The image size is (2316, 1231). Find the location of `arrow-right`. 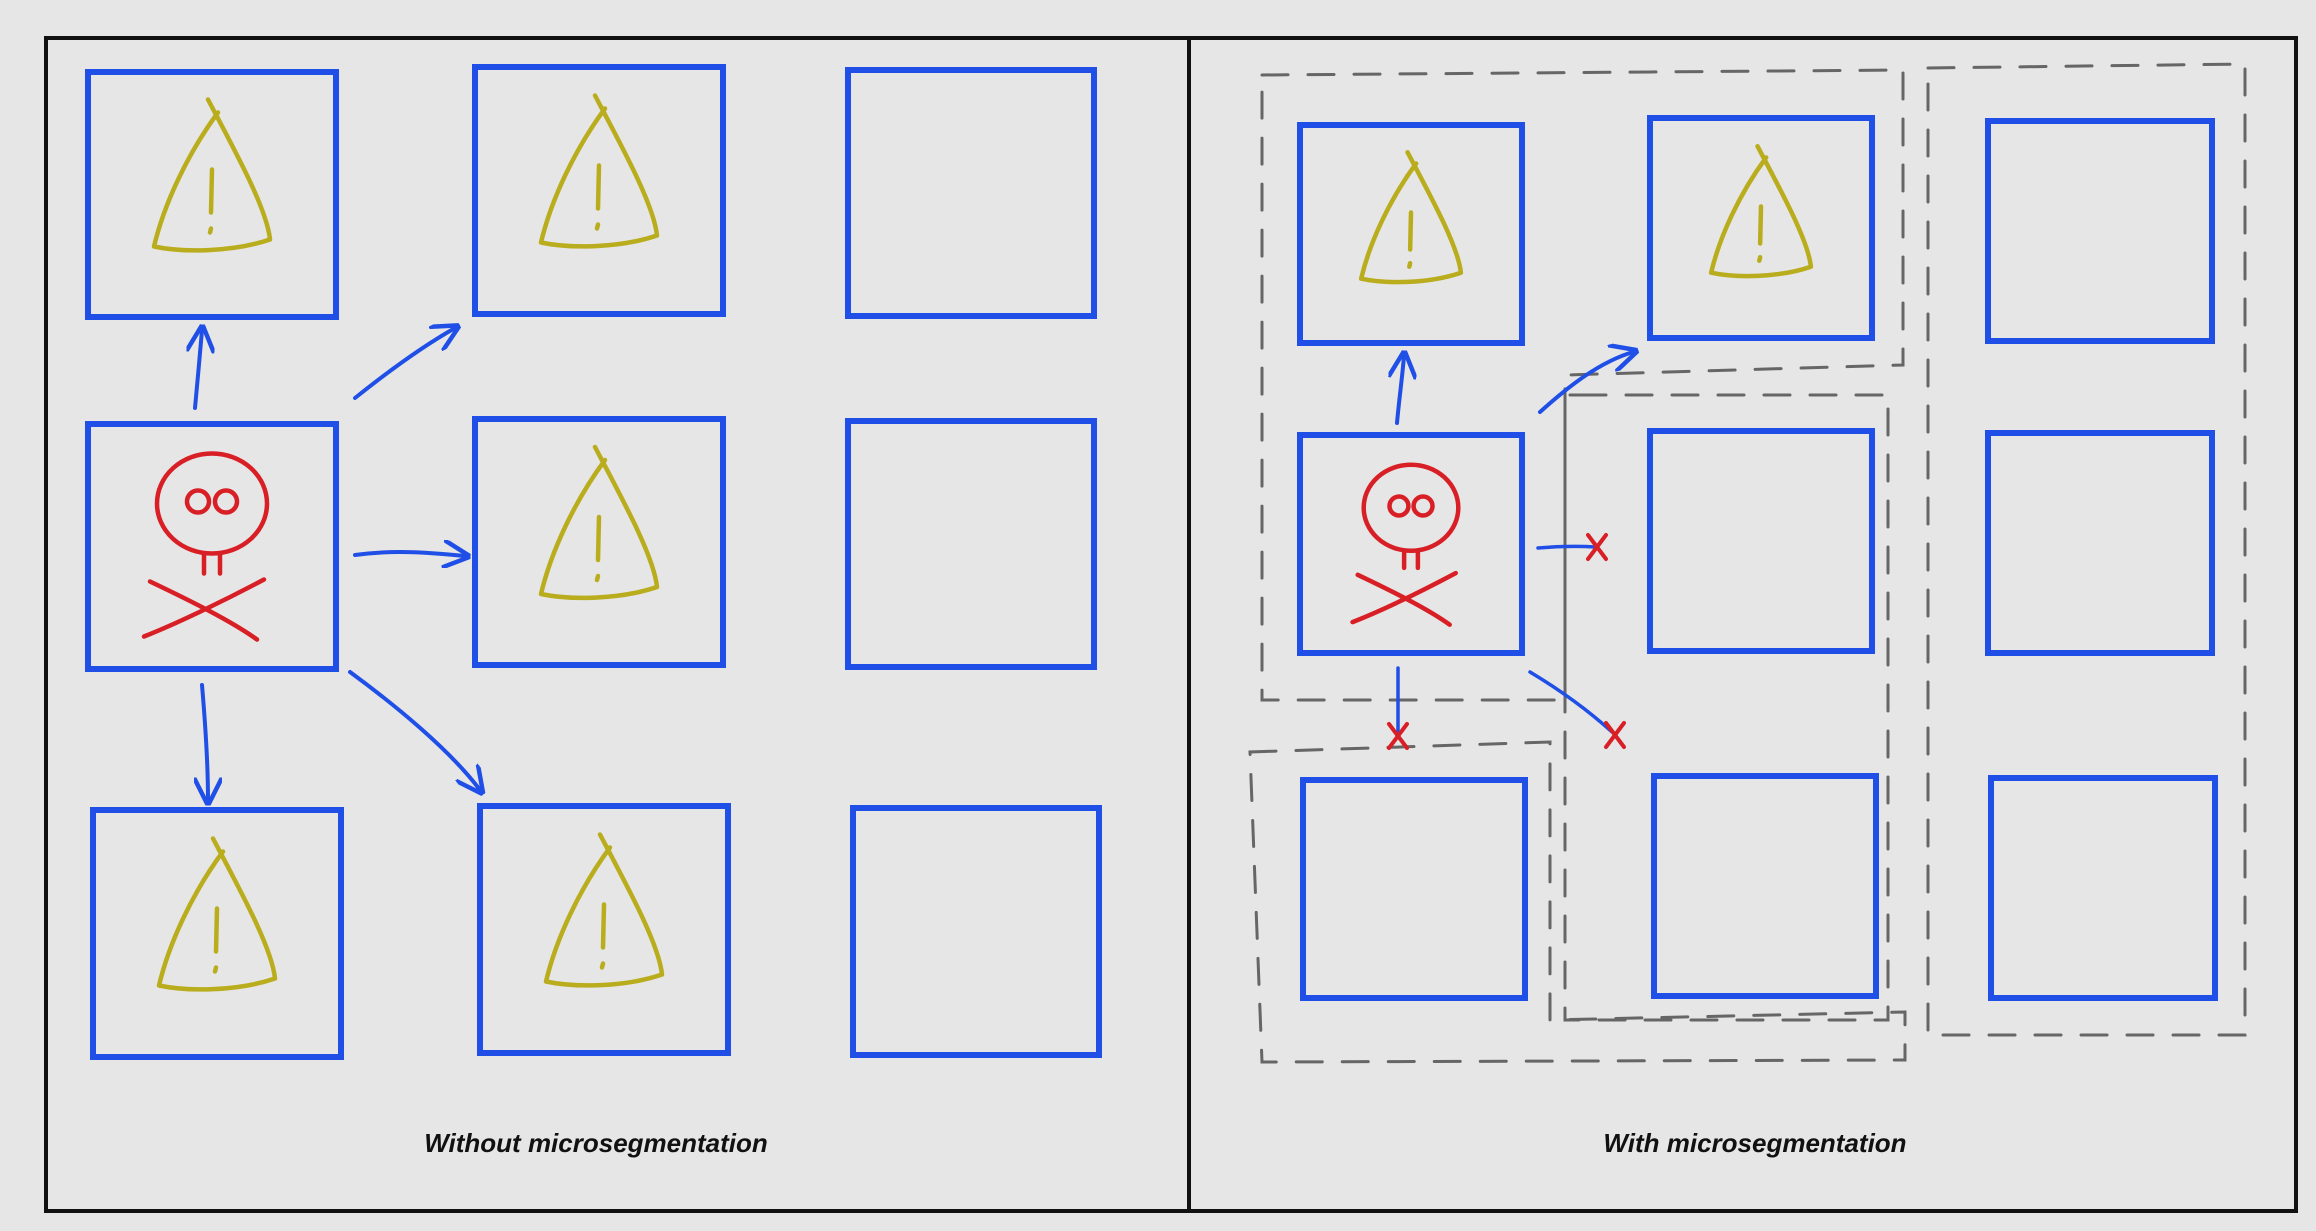

arrow-right is located at coordinates (409, 554).